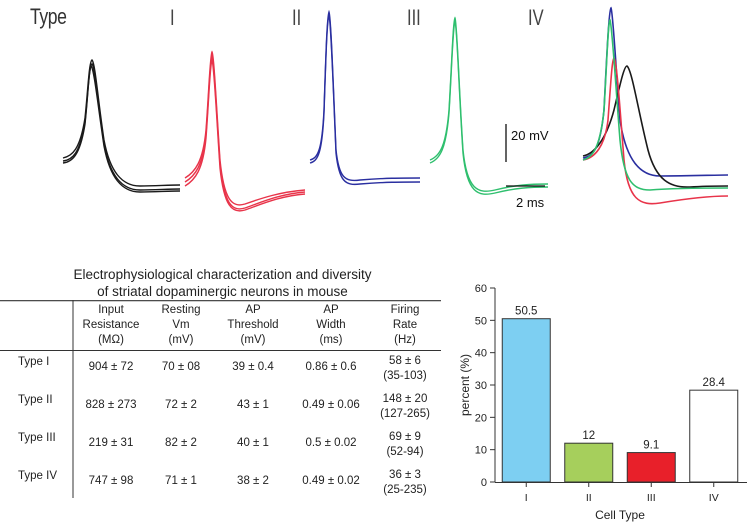 The image size is (753, 526). What do you see at coordinates (481, 451) in the screenshot?
I see `y-tick-label: 10` at bounding box center [481, 451].